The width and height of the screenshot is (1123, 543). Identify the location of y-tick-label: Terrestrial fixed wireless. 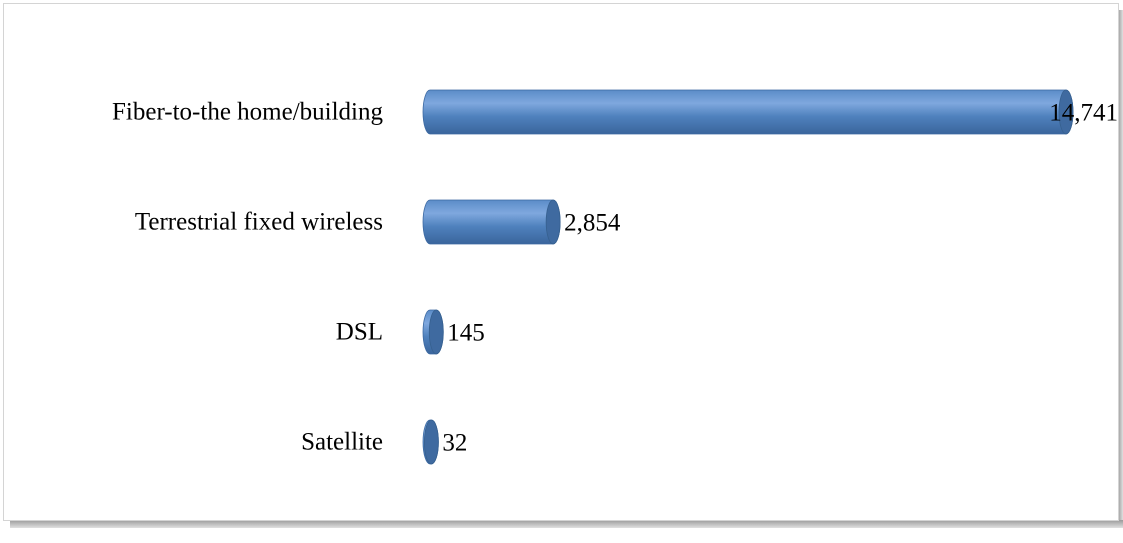
(259, 222).